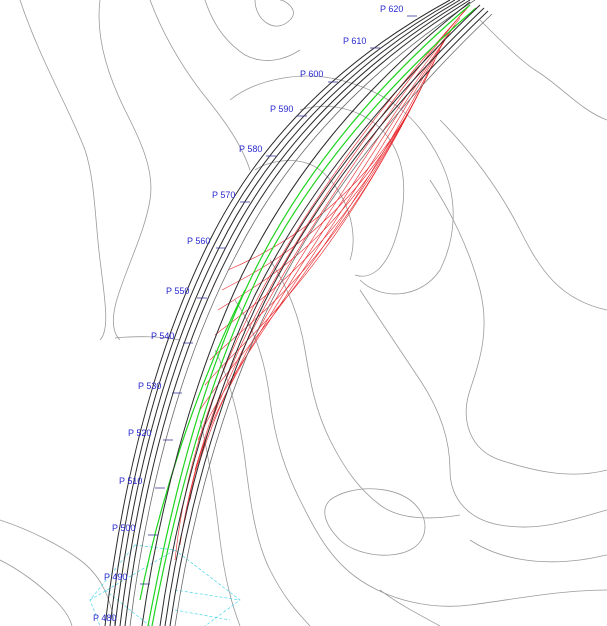 This screenshot has height=626, width=607. I want to click on station-label: P 540, so click(162, 336).